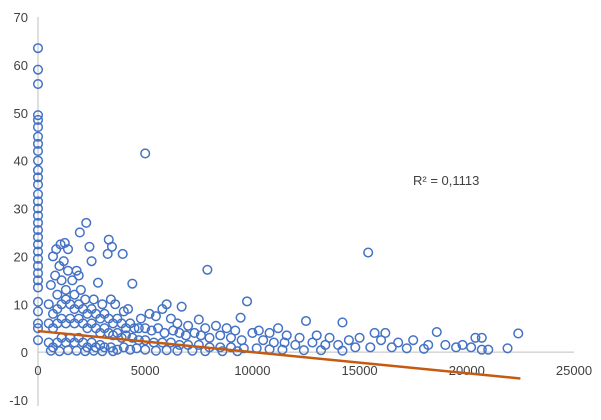  What do you see at coordinates (21, 209) in the screenshot?
I see `y-tick-label: 30` at bounding box center [21, 209].